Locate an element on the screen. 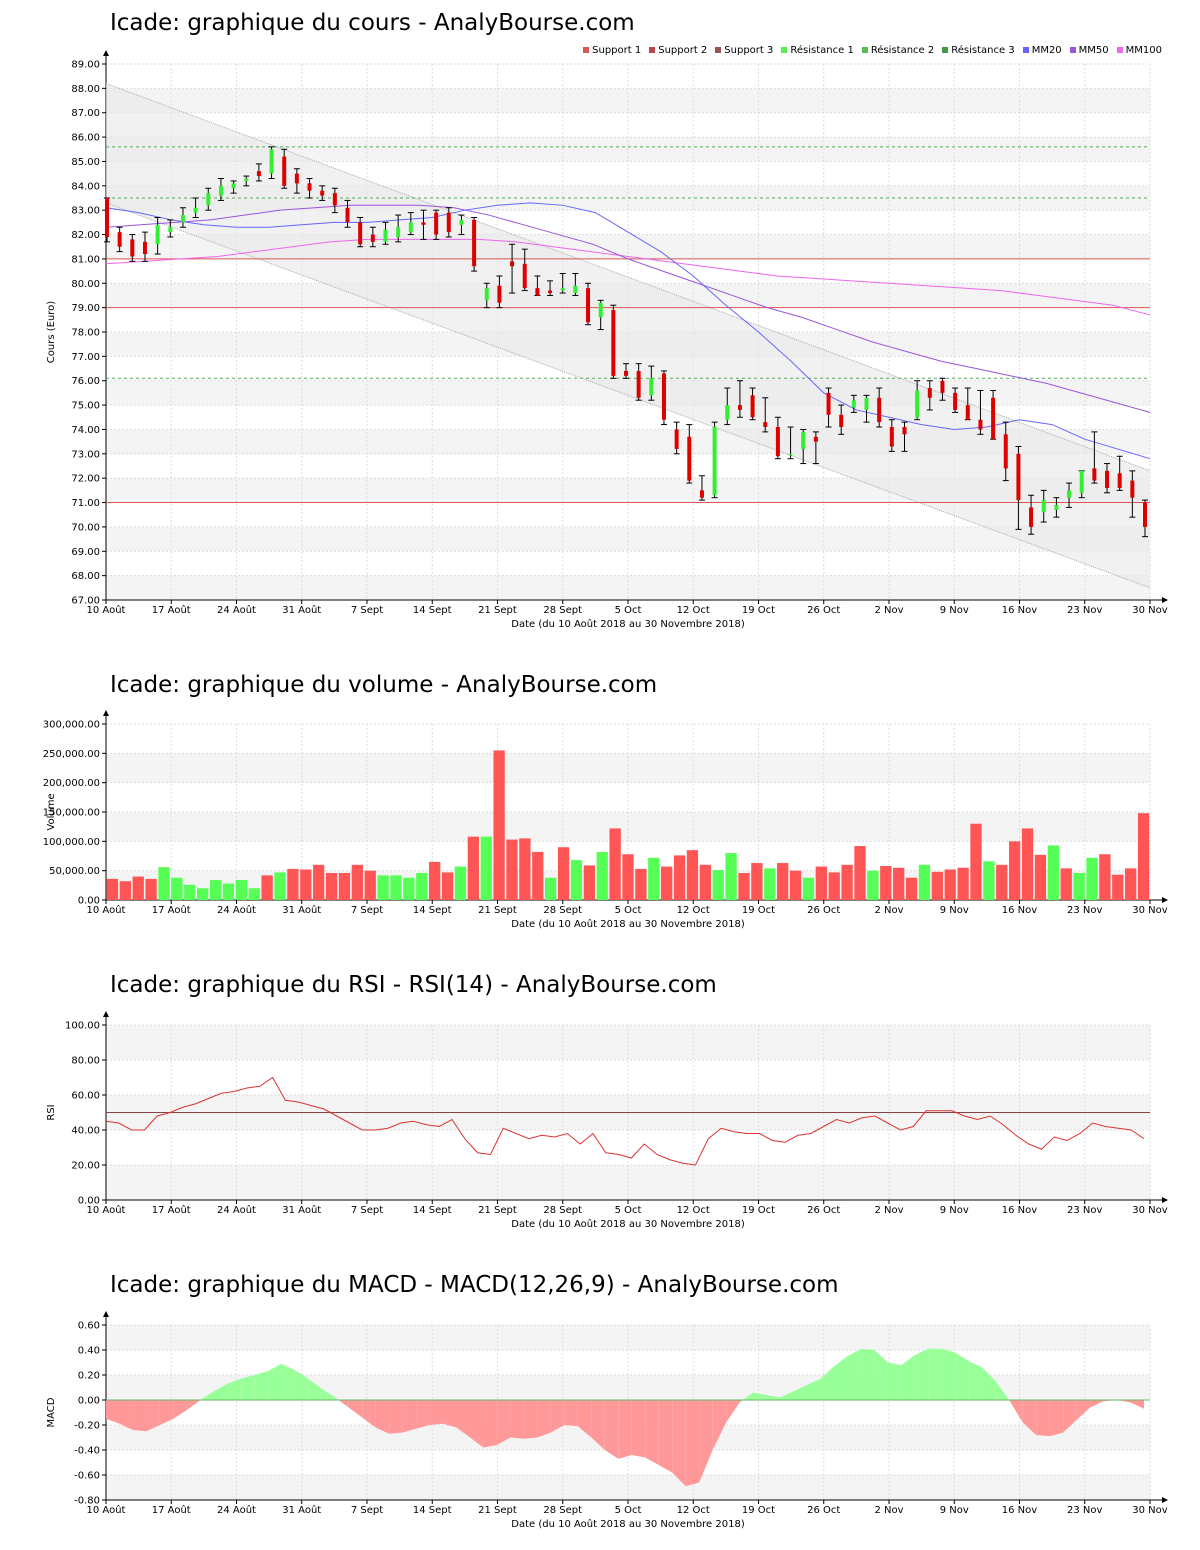  y-axis-arrow is located at coordinates (106, 53).